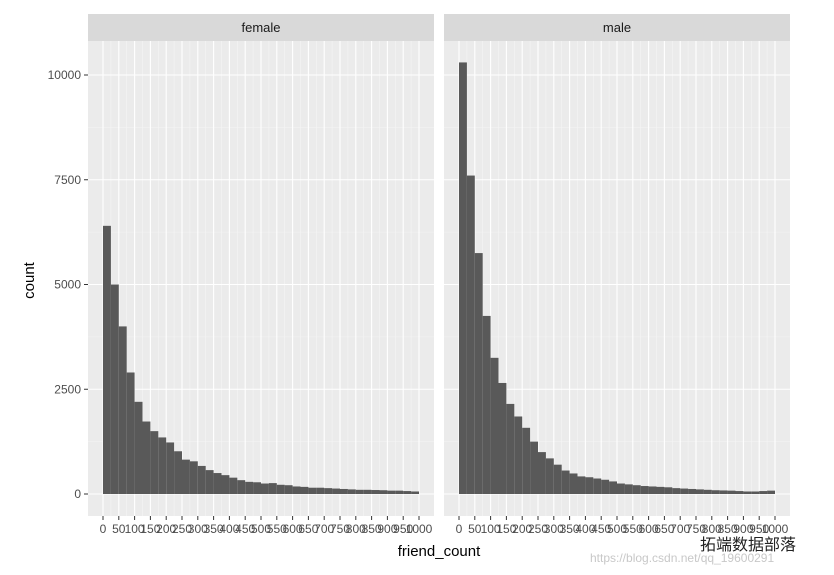 Image resolution: width=834 pixels, height=575 pixels. Describe the element at coordinates (67, 389) in the screenshot. I see `y-tick-label: 2500` at that location.